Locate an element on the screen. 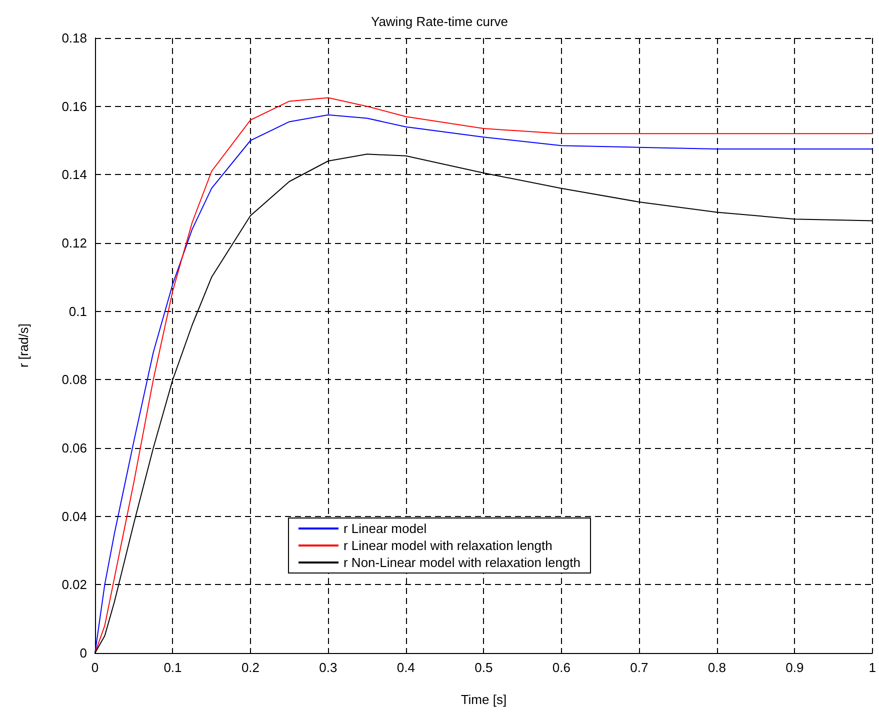  x-tick-label: 0.4 is located at coordinates (405, 667).